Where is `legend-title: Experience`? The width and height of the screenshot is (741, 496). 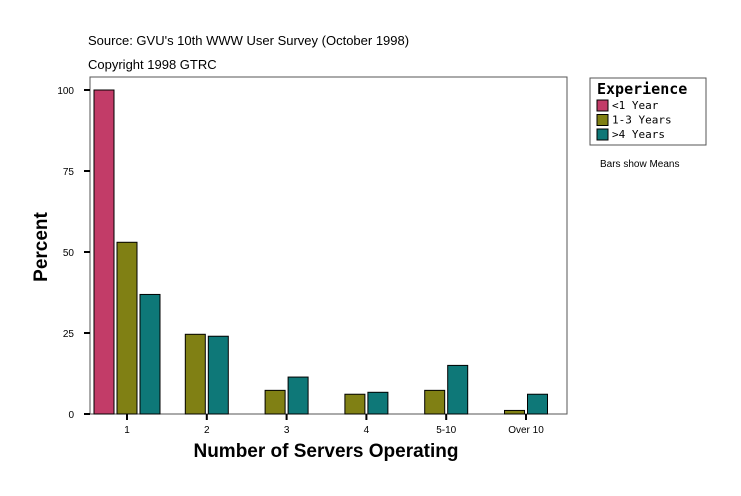 legend-title: Experience is located at coordinates (642, 89).